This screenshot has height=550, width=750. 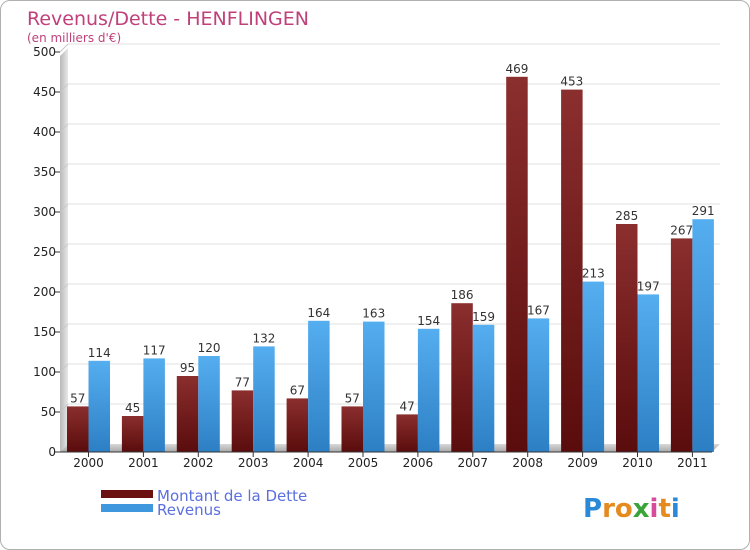 What do you see at coordinates (637, 463) in the screenshot?
I see `x-tick-label: 2010` at bounding box center [637, 463].